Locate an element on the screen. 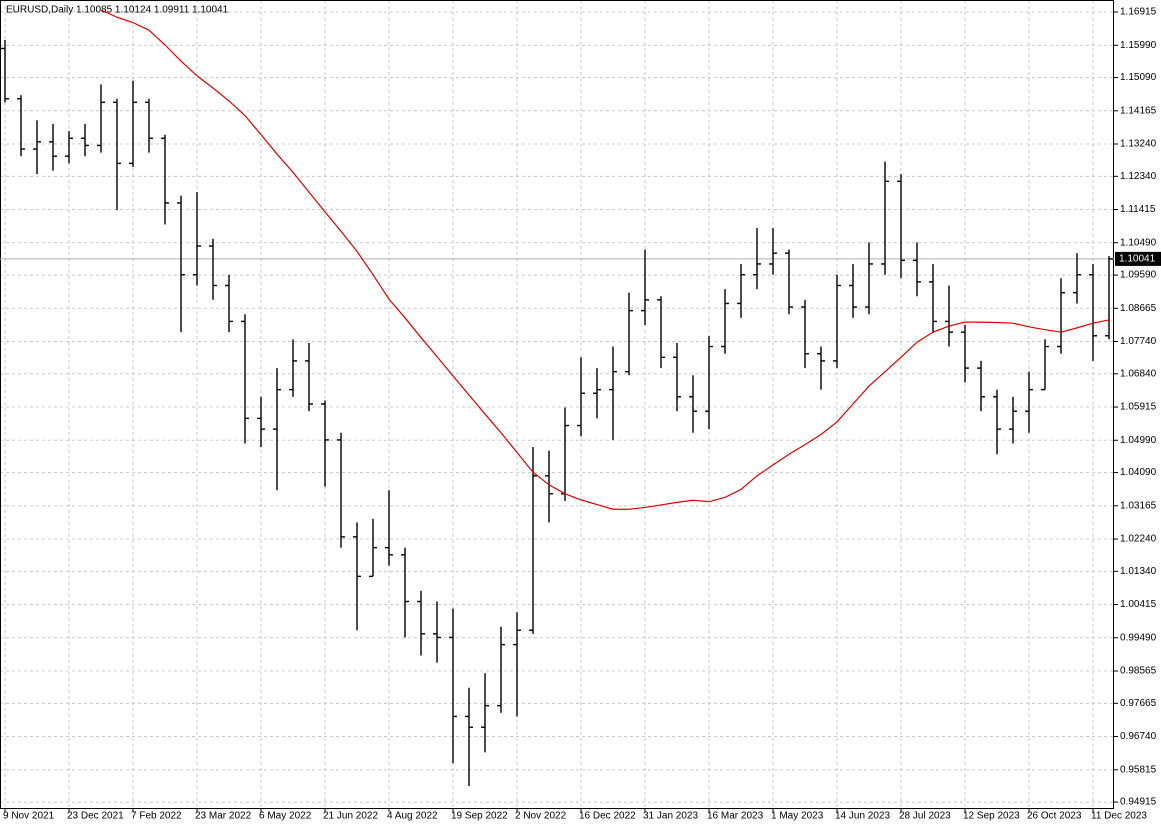  current-price-label: 1.10041 is located at coordinates (1137, 259).